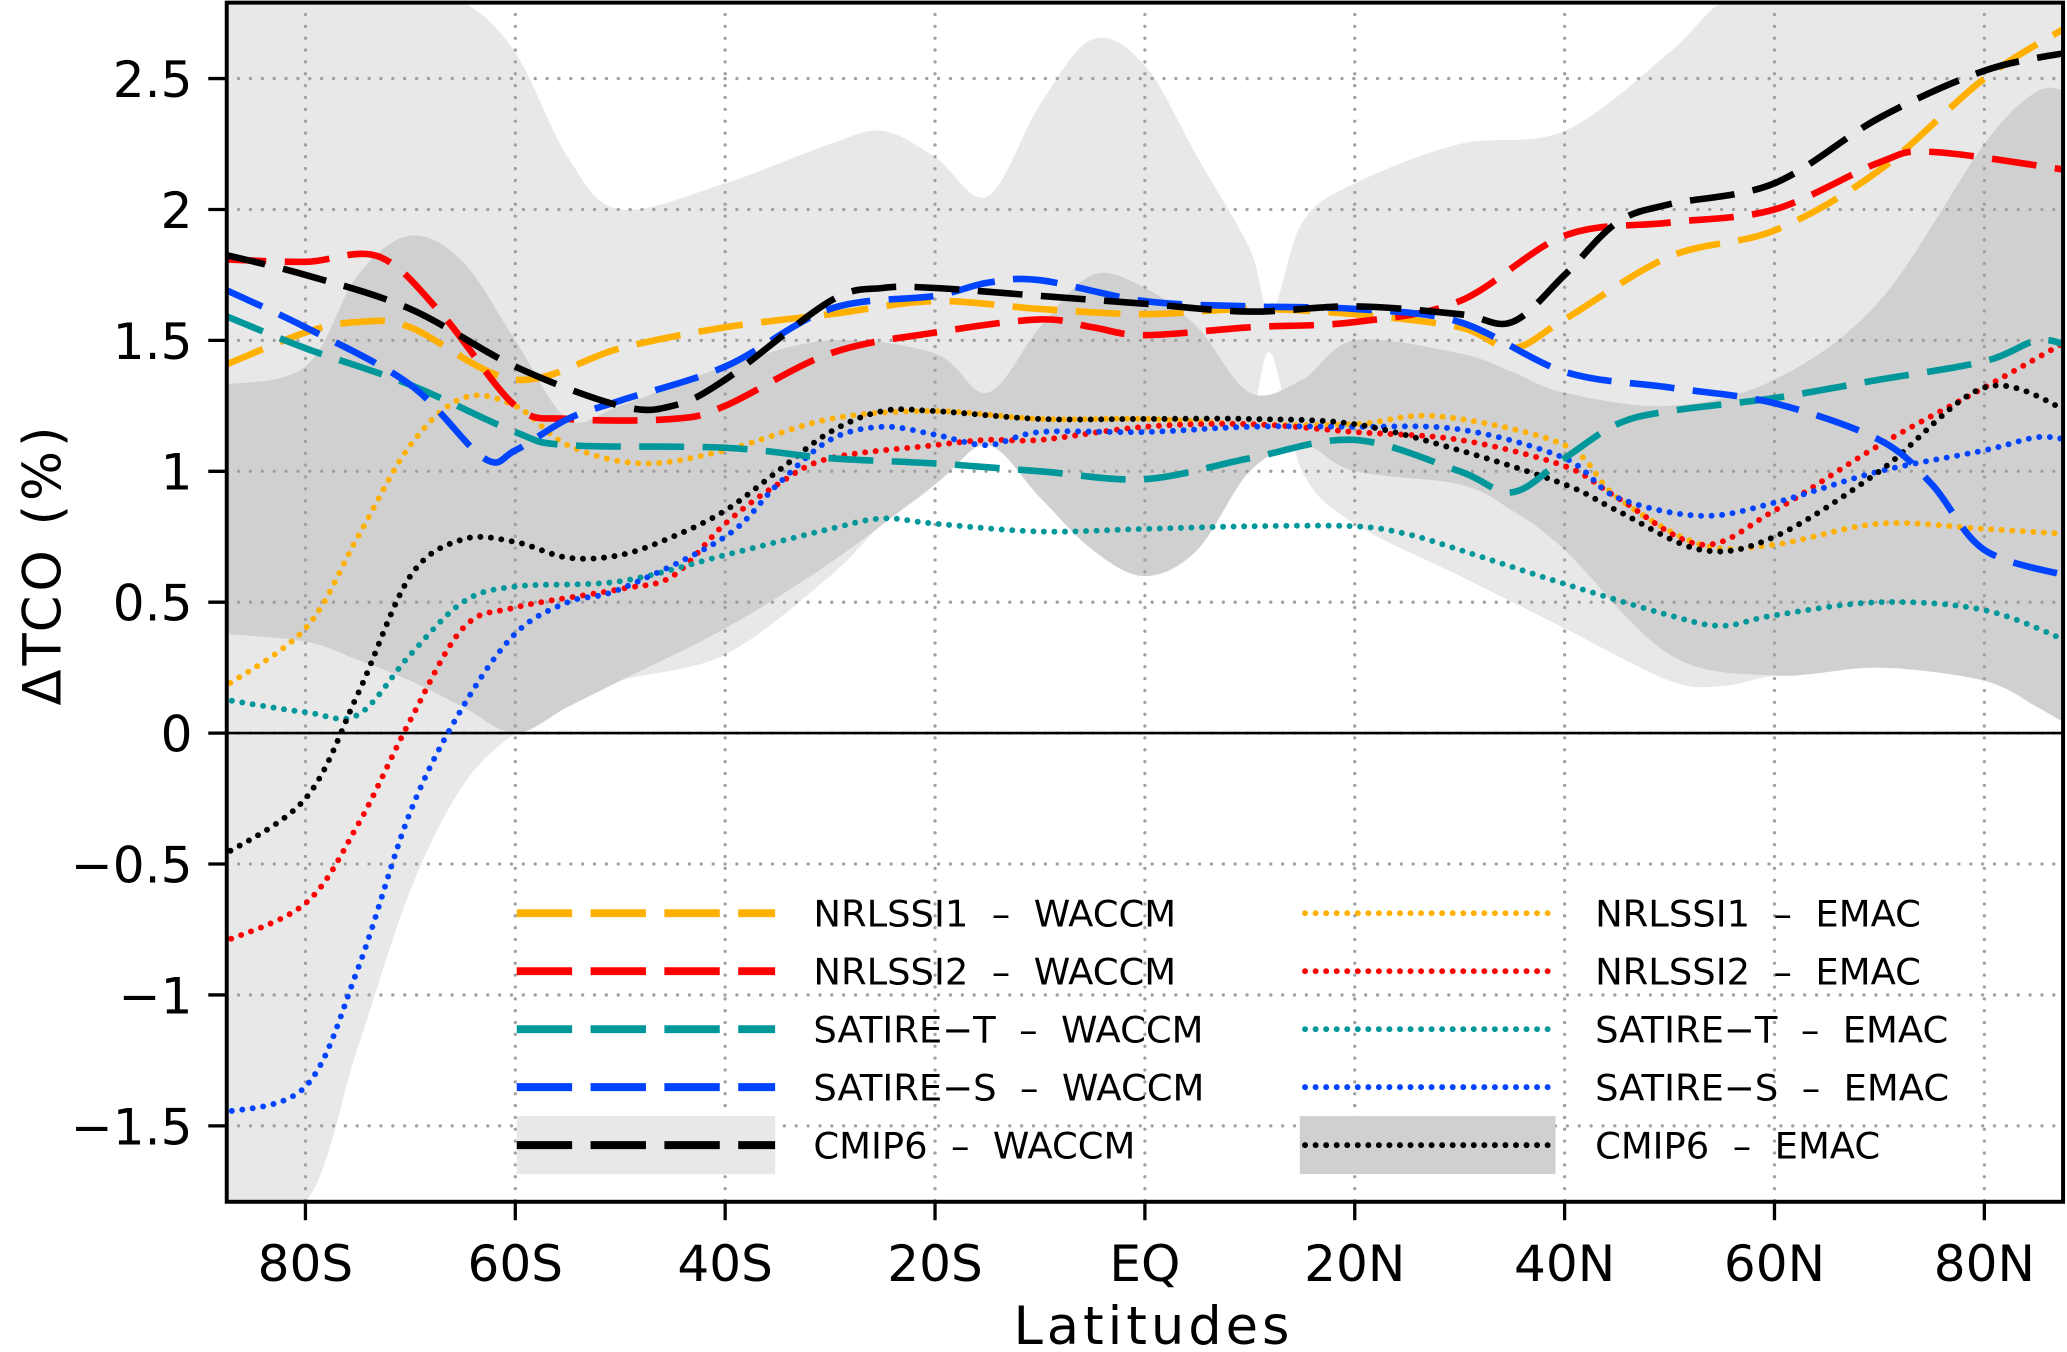 The height and width of the screenshot is (1352, 2067). Describe the element at coordinates (1427, 1145) in the screenshot. I see `legend-band-swatch` at that location.